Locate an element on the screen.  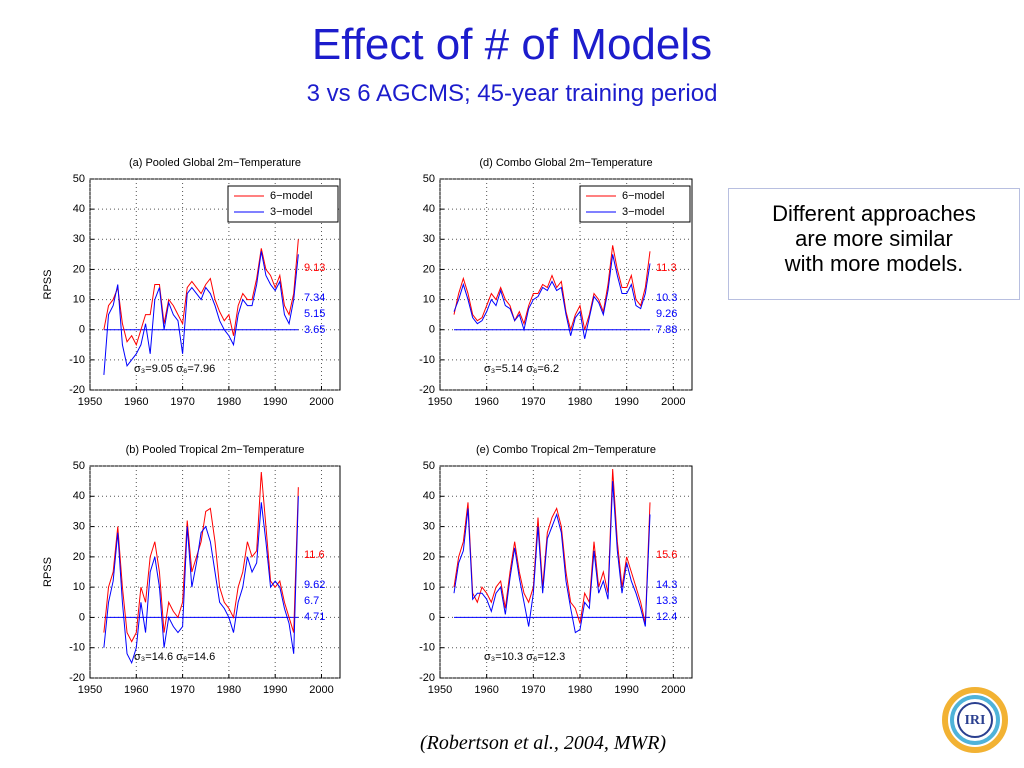
note-line: are more similar is located at coordinates (874, 238).